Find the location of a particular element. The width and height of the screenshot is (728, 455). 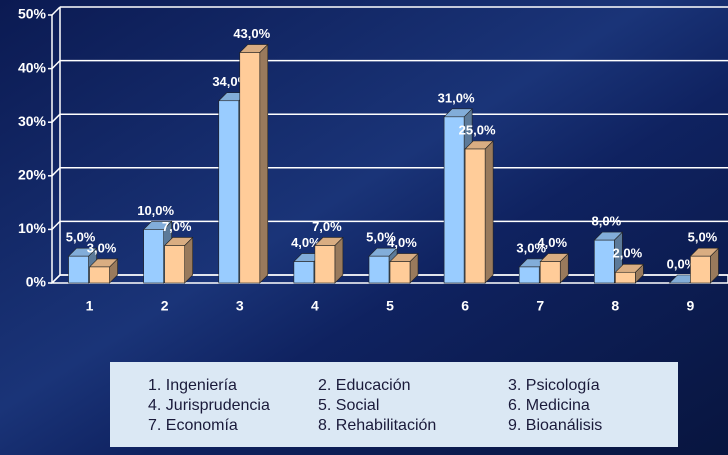

x-tick-label: 4 is located at coordinates (315, 306).